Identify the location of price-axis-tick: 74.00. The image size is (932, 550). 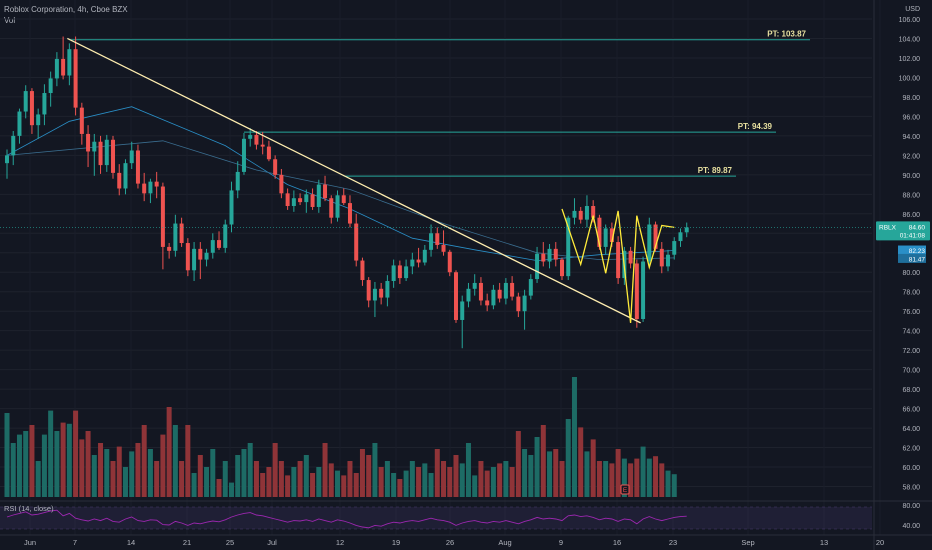
(911, 332).